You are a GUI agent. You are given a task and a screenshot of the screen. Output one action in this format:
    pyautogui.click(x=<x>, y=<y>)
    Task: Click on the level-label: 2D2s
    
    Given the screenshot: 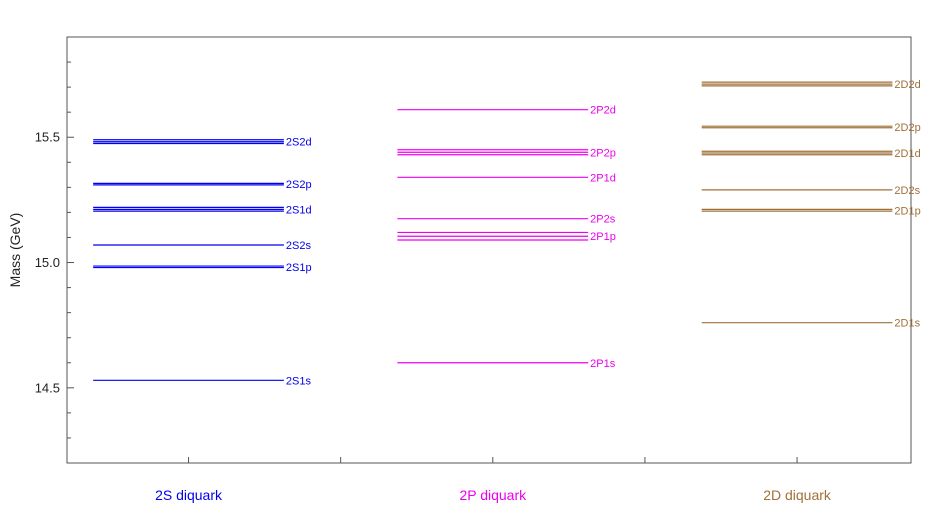 What is the action you would take?
    pyautogui.click(x=907, y=191)
    